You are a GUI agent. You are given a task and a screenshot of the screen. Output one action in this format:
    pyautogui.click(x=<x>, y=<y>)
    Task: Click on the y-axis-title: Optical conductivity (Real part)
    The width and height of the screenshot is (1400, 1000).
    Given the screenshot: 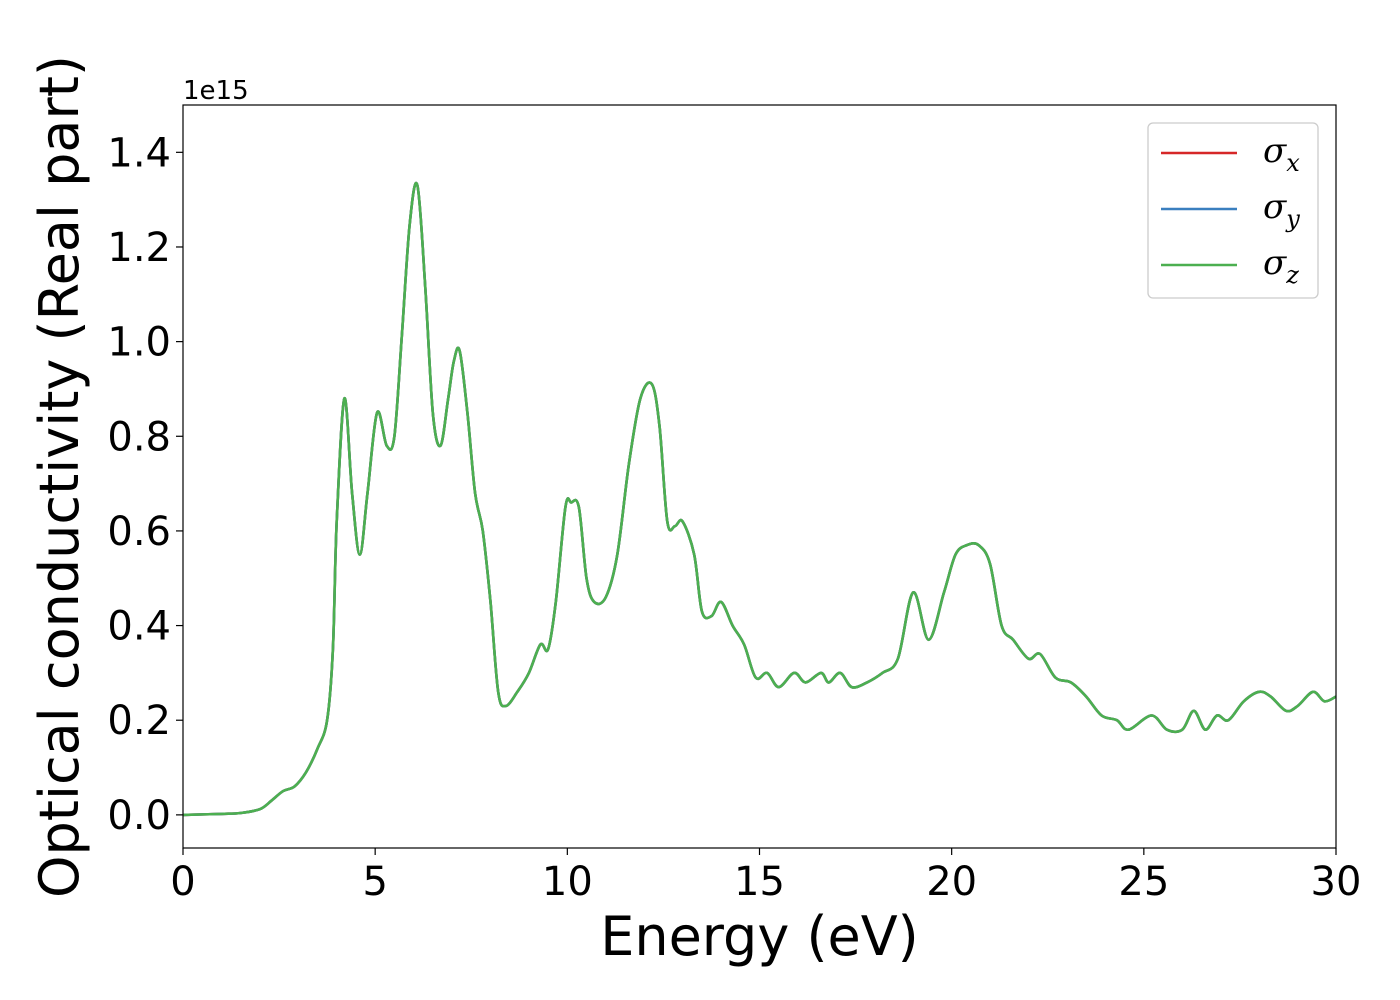 What is the action you would take?
    pyautogui.click(x=59, y=476)
    